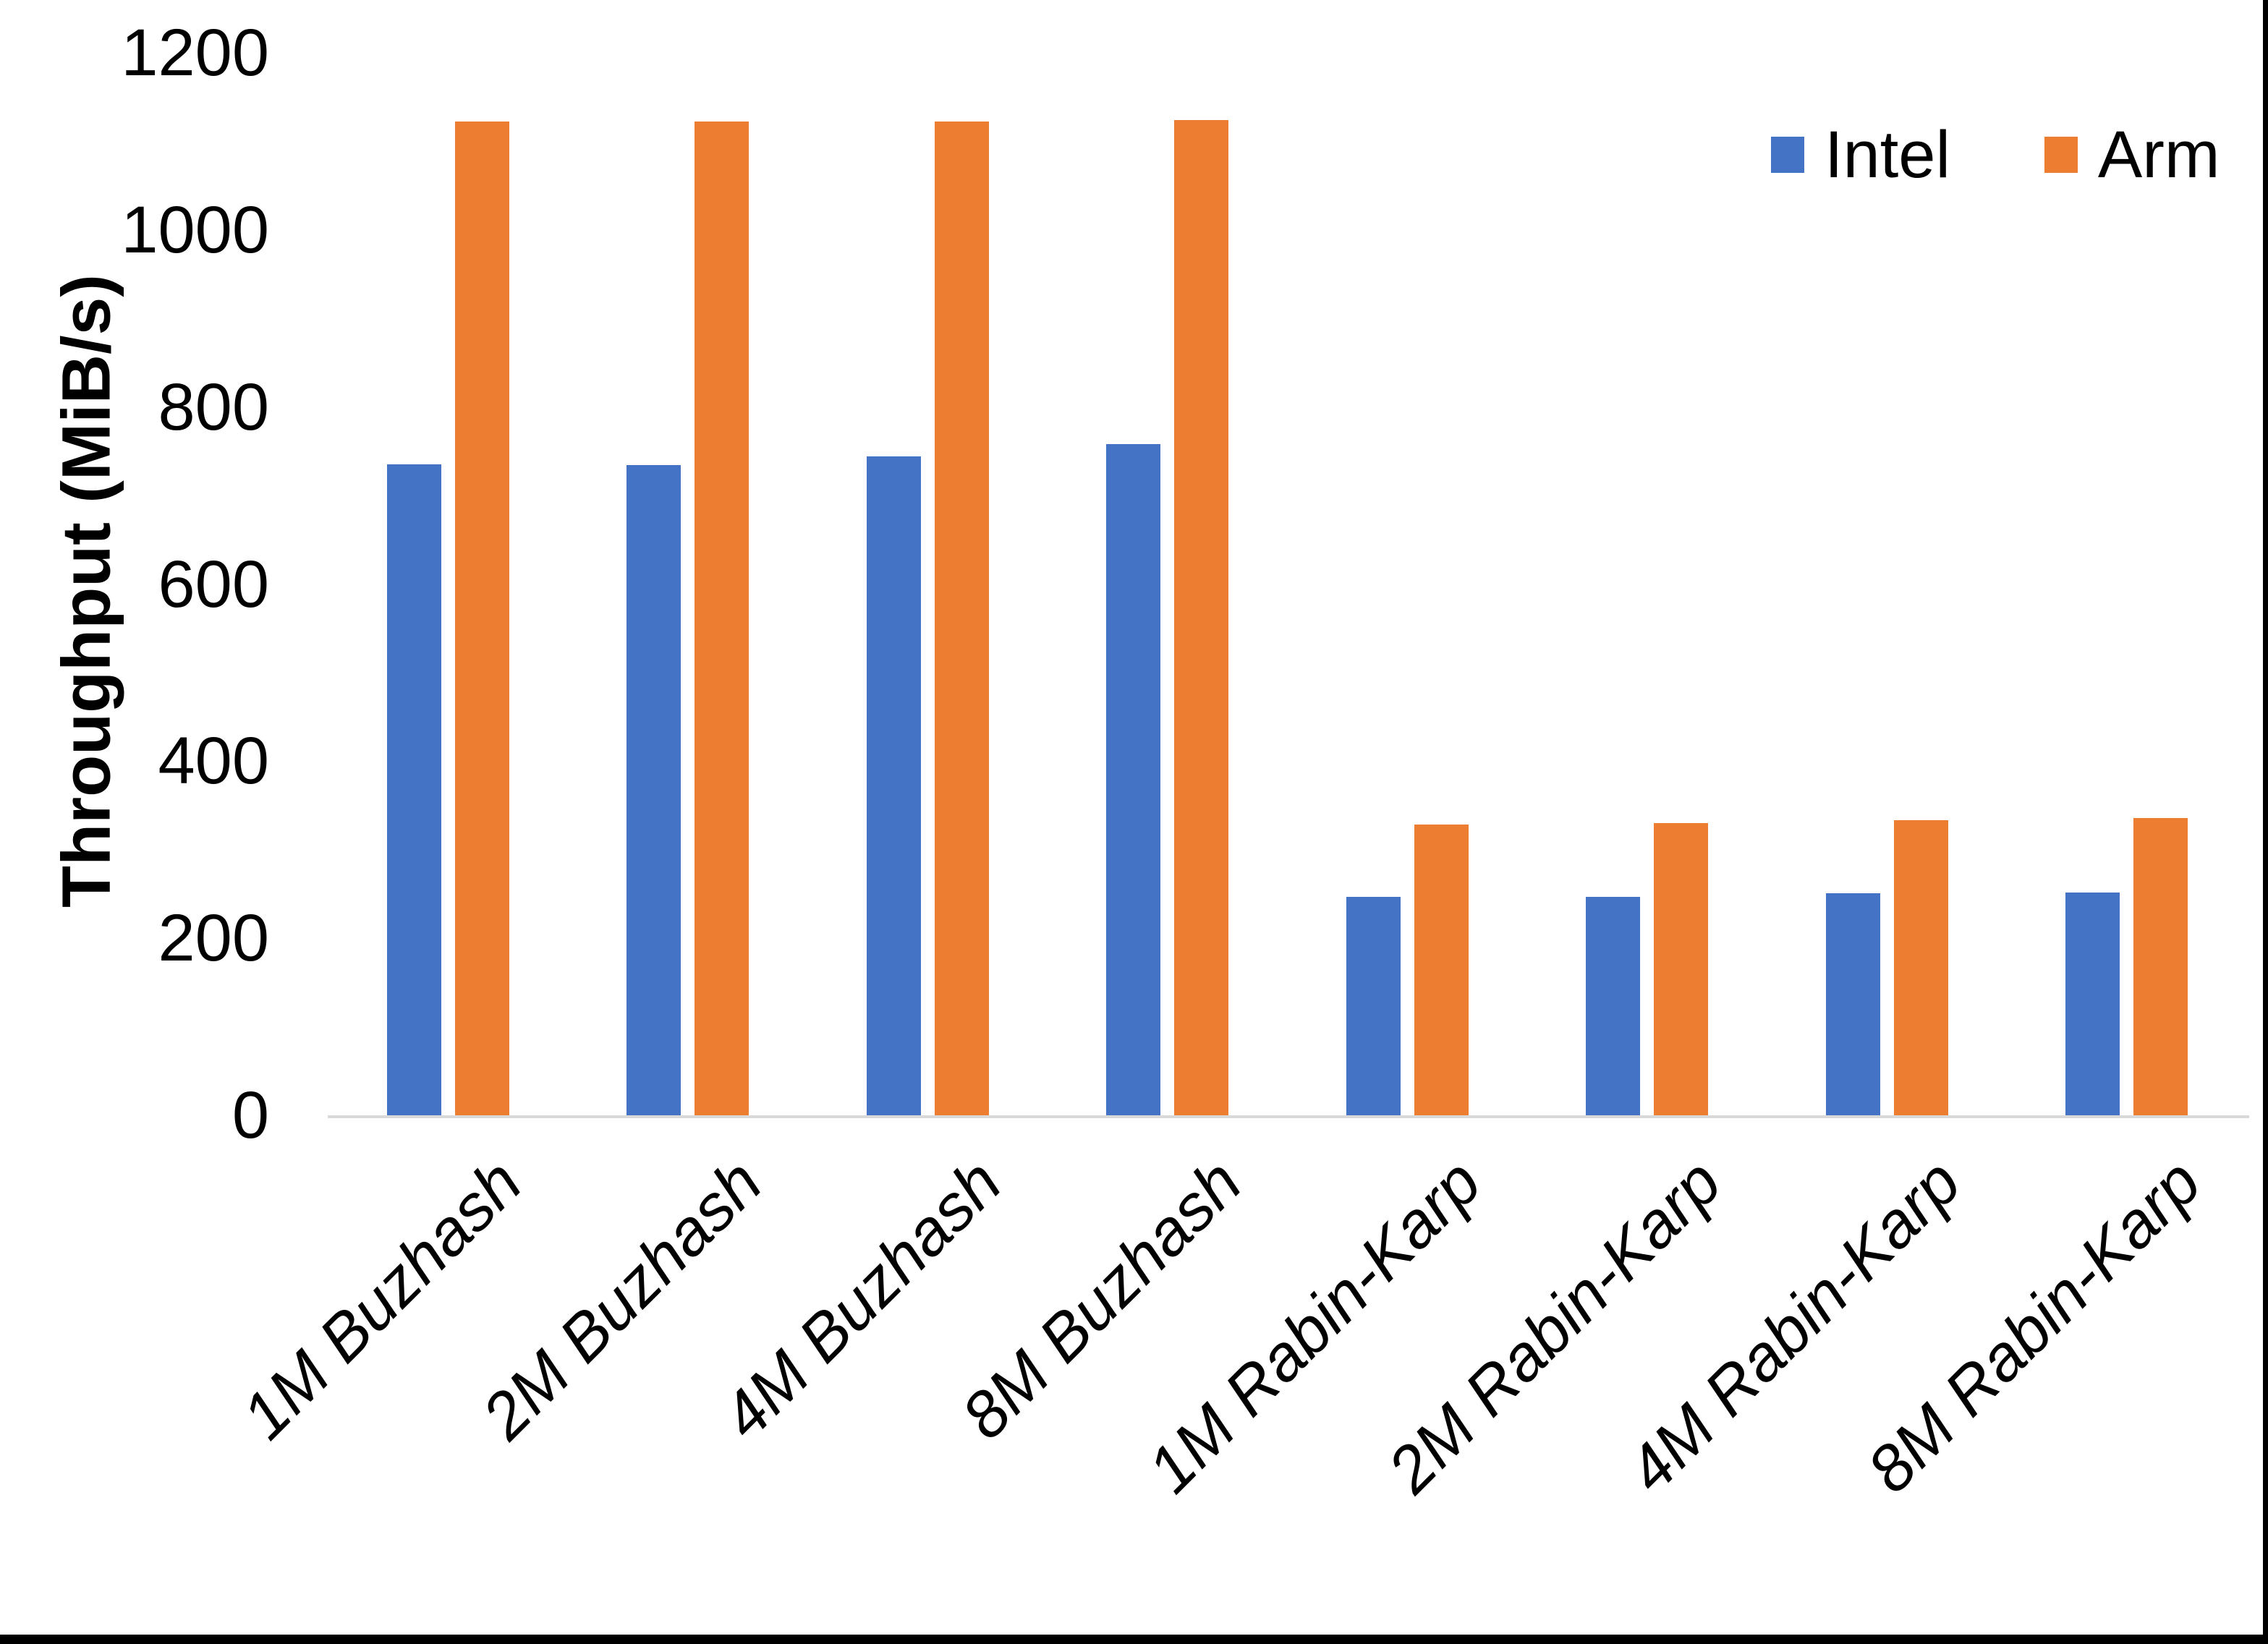  Describe the element at coordinates (195, 229) in the screenshot. I see `y-tick-label-1000: 1000` at that location.